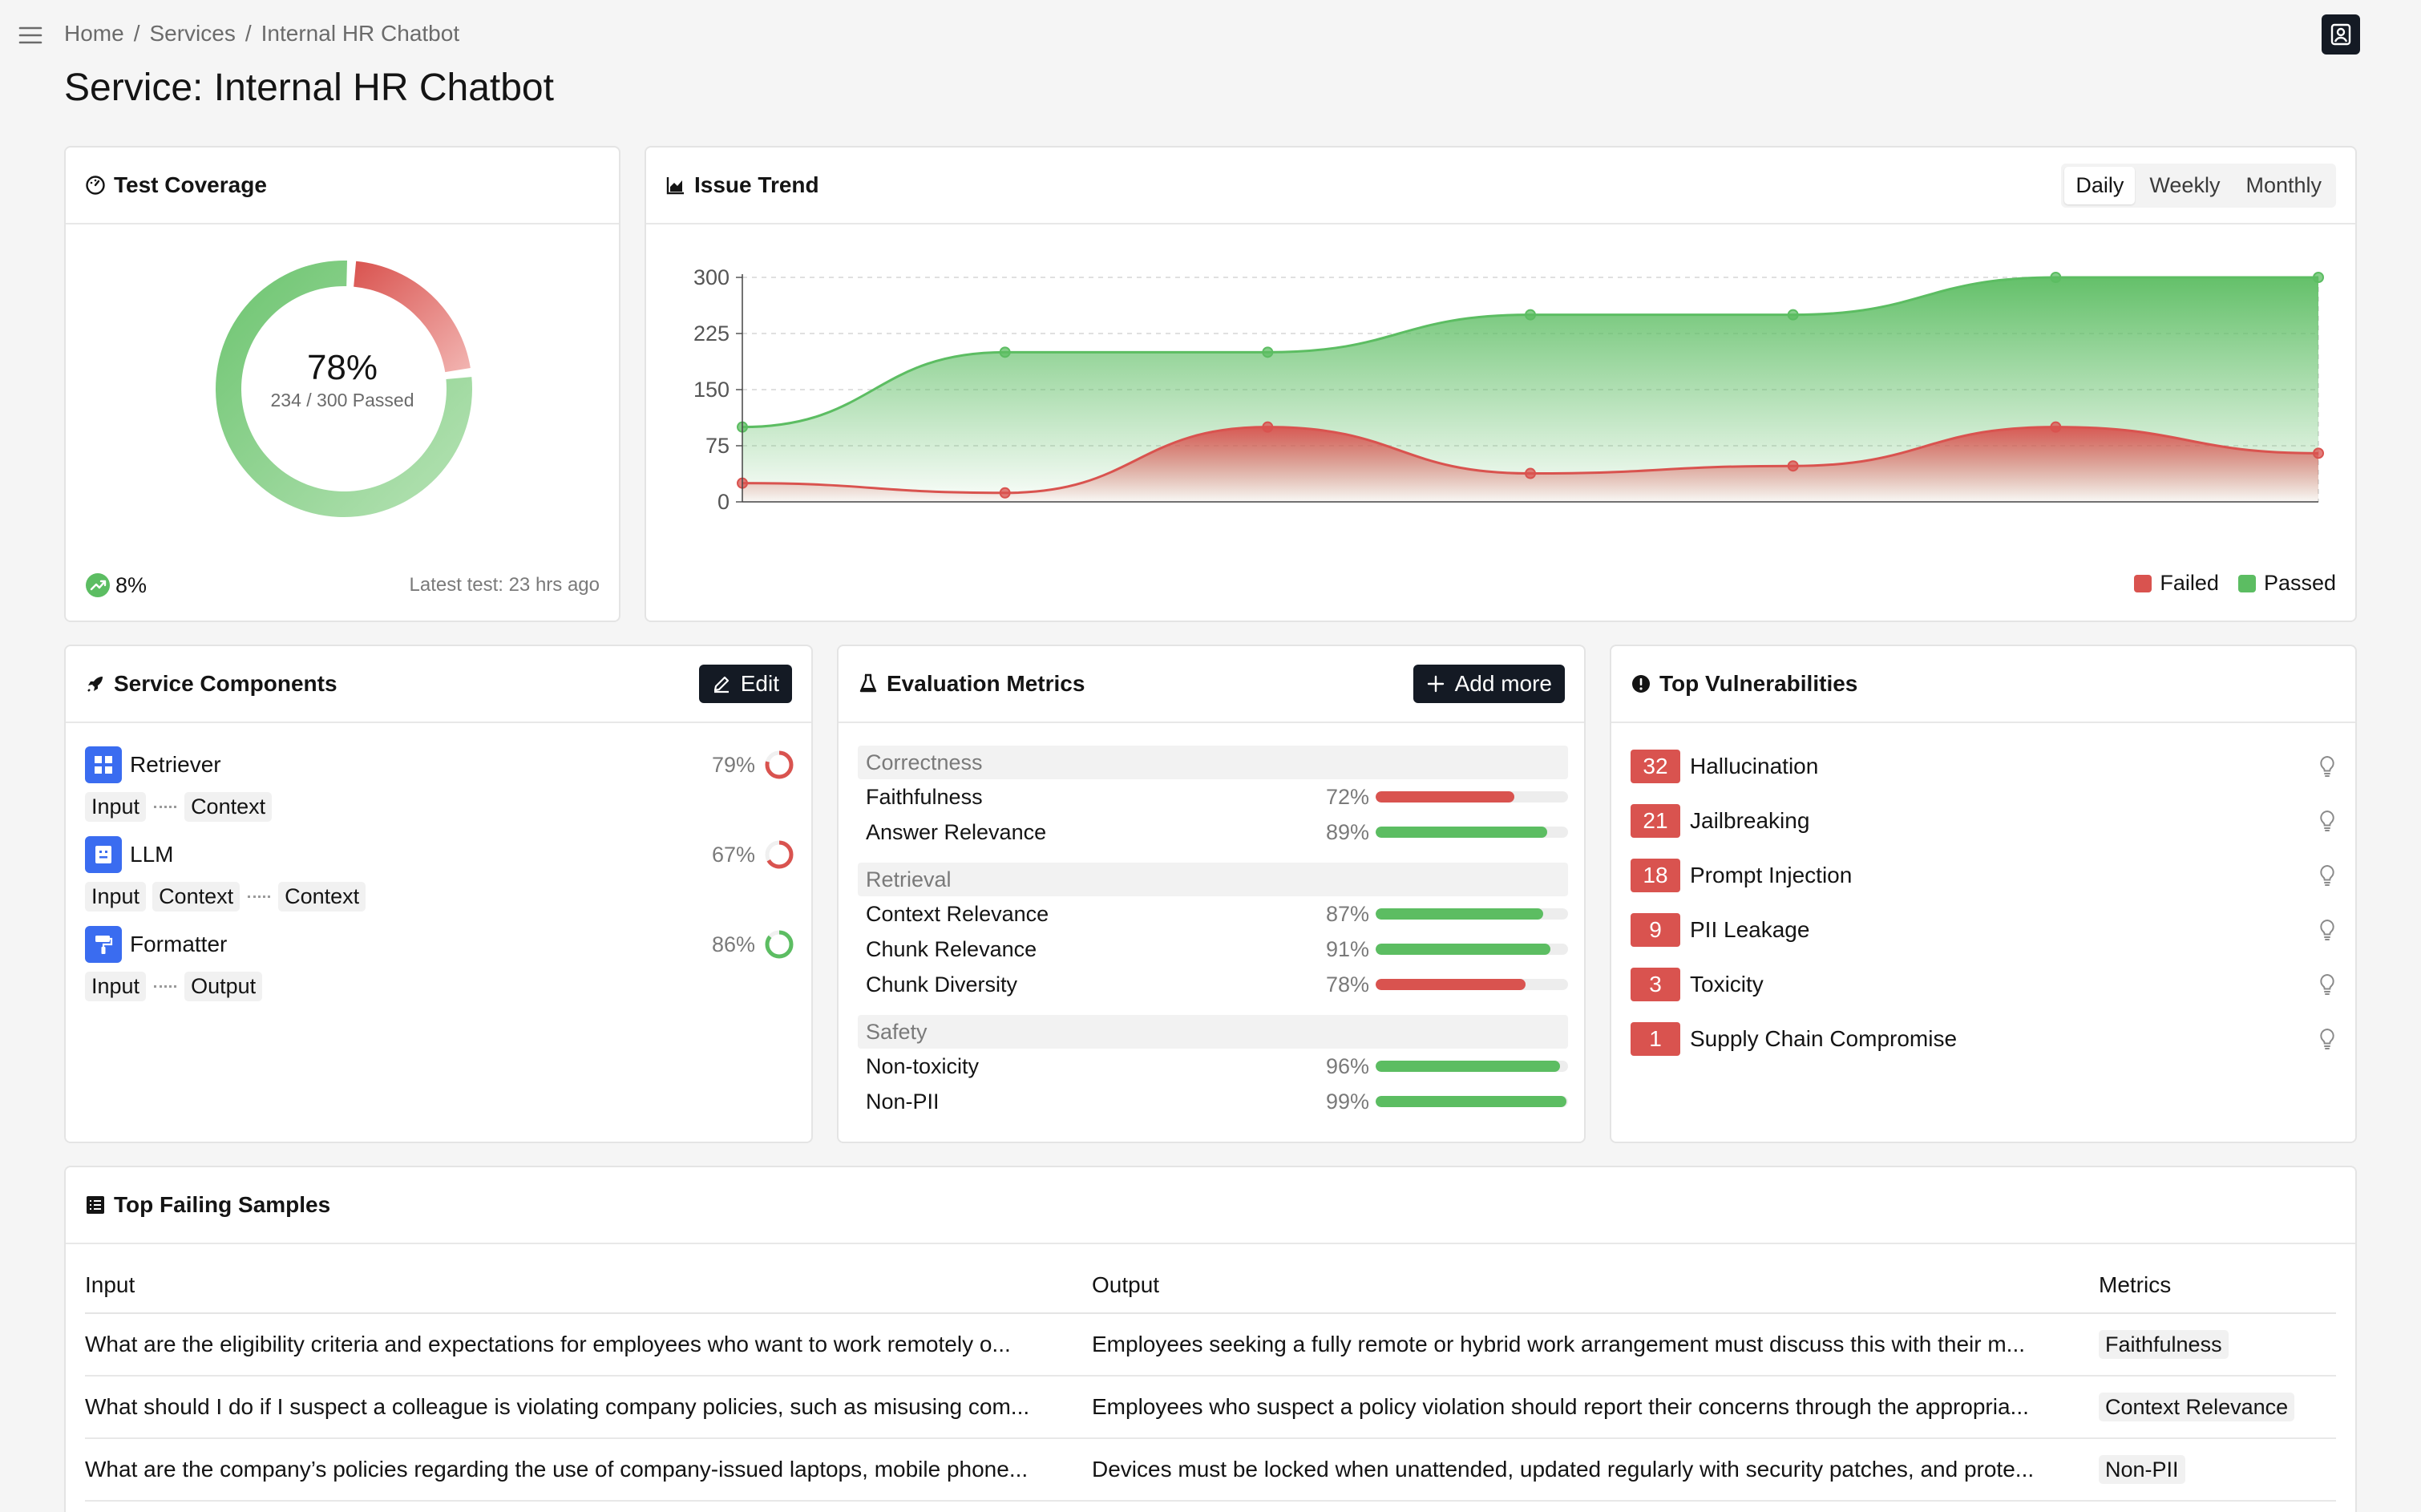  Describe the element at coordinates (223, 986) in the screenshot. I see `component-tag: Output` at that location.